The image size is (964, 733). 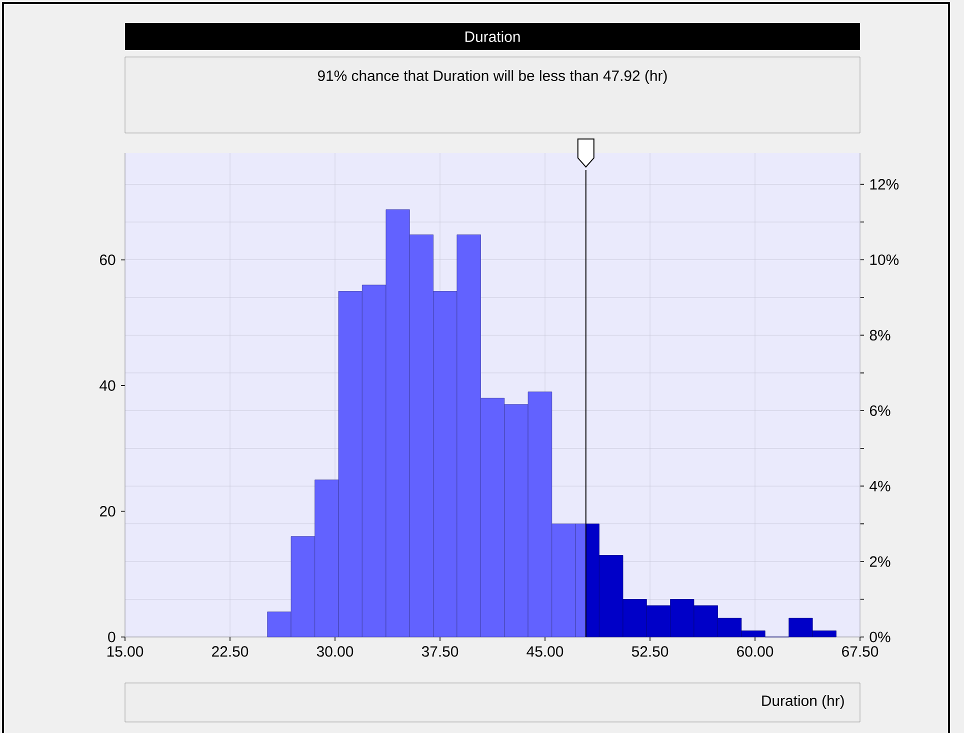 What do you see at coordinates (880, 637) in the screenshot?
I see `y2-tick-label: 0%` at bounding box center [880, 637].